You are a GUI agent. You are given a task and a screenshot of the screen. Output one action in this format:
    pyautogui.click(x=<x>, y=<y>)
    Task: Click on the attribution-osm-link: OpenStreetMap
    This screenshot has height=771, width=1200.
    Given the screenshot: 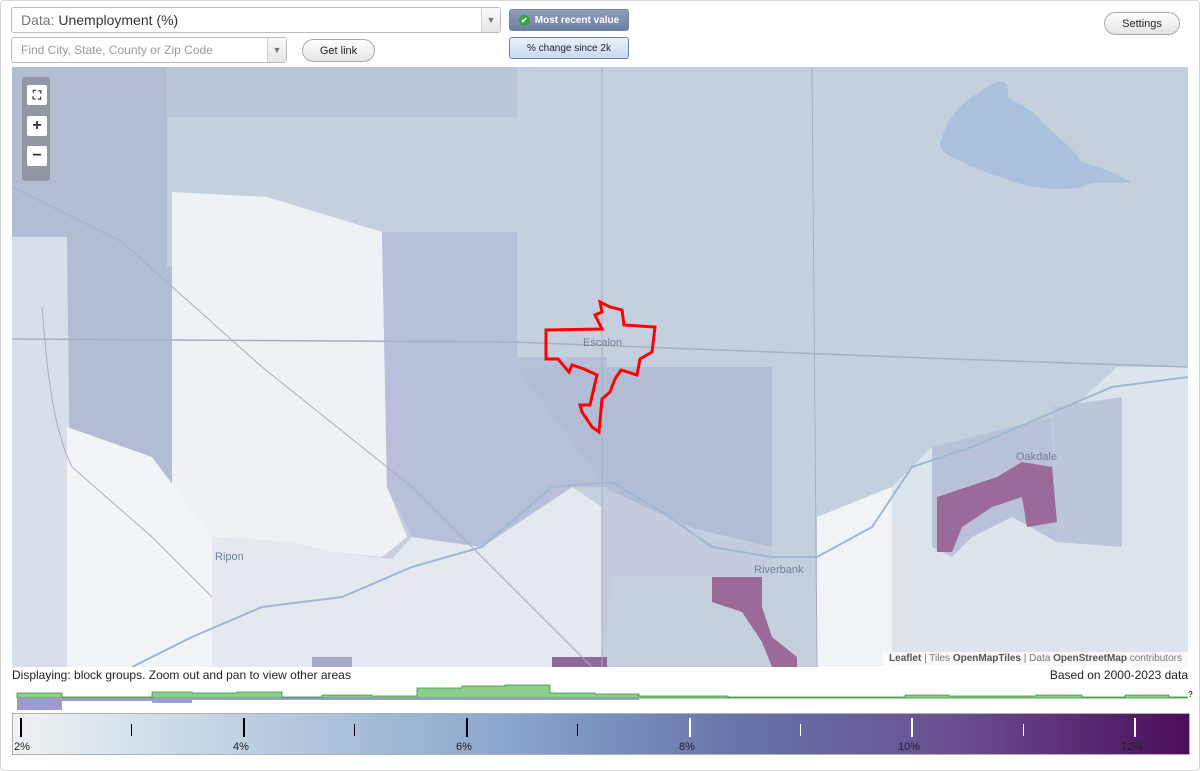 What is the action you would take?
    pyautogui.click(x=1090, y=658)
    